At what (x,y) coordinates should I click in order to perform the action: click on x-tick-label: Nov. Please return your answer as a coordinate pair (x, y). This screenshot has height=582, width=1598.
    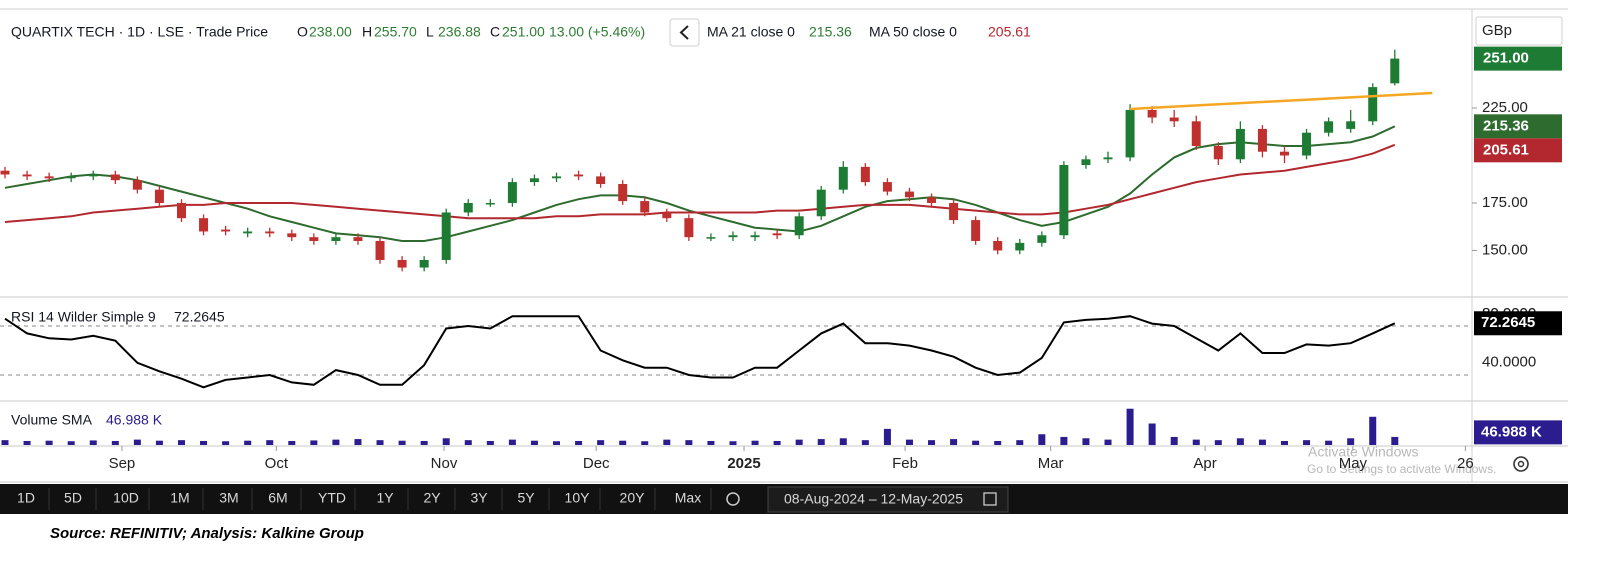
    Looking at the image, I should click on (444, 463).